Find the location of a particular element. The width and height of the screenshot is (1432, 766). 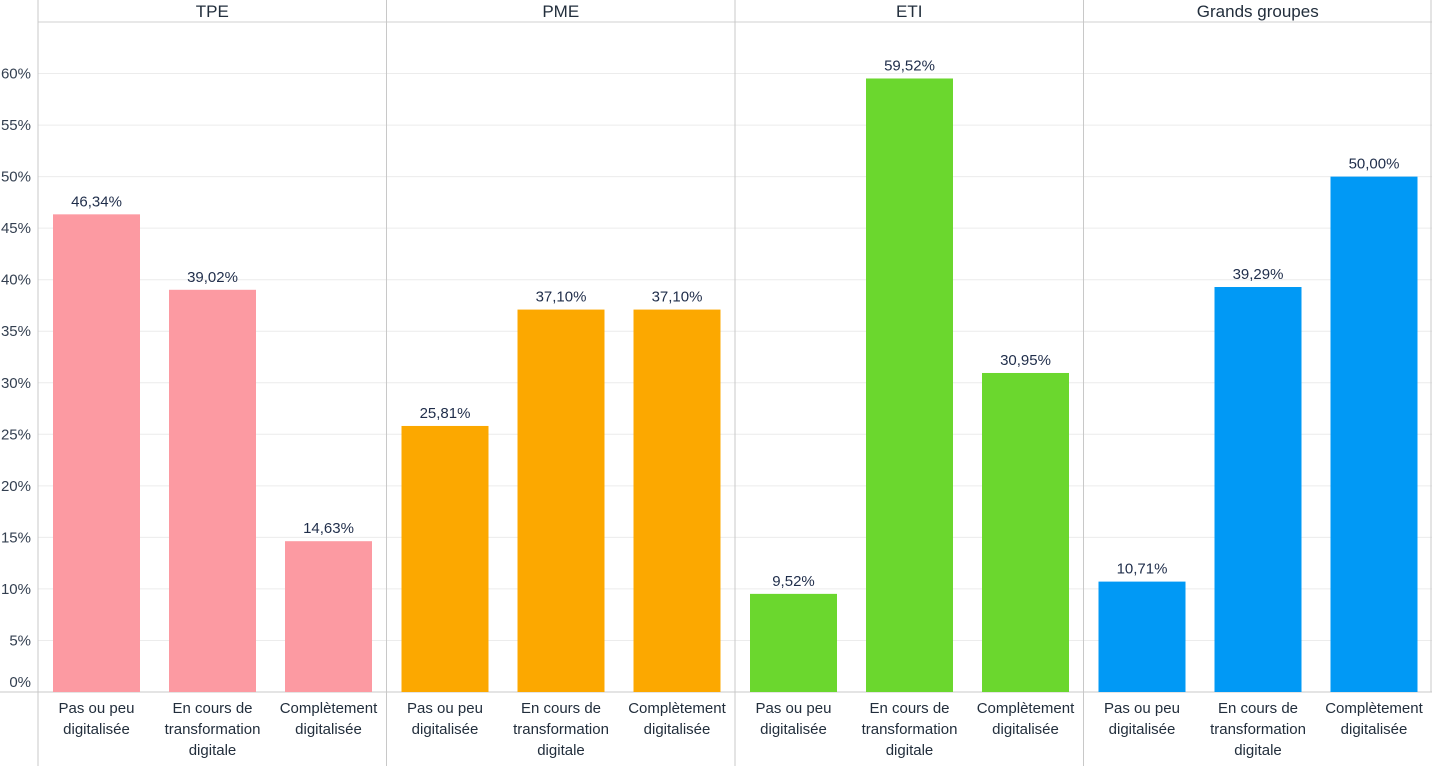

data-label: 14,63% is located at coordinates (328, 528).